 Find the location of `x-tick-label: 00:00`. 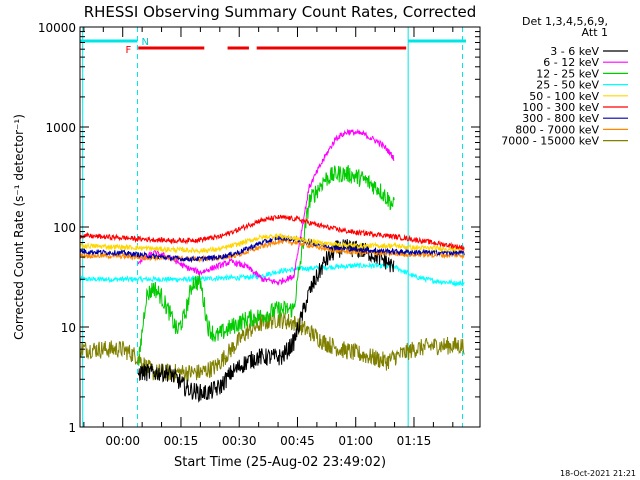

x-tick-label: 00:00 is located at coordinates (122, 441).